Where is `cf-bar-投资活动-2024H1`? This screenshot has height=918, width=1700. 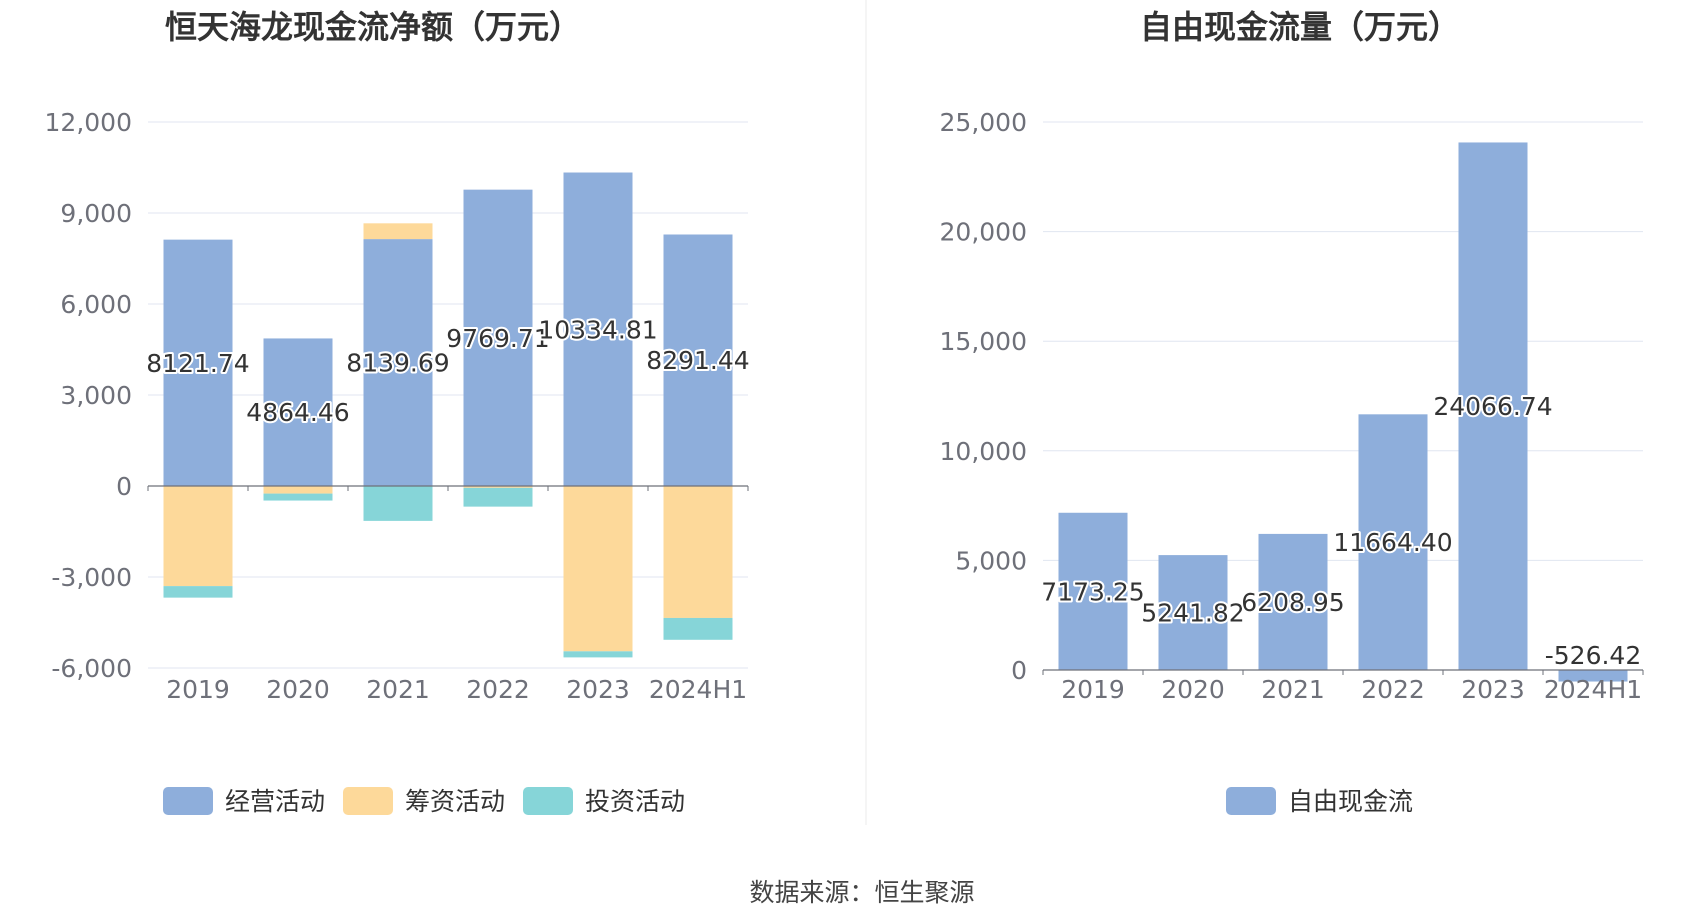 cf-bar-投资活动-2024H1 is located at coordinates (698, 628).